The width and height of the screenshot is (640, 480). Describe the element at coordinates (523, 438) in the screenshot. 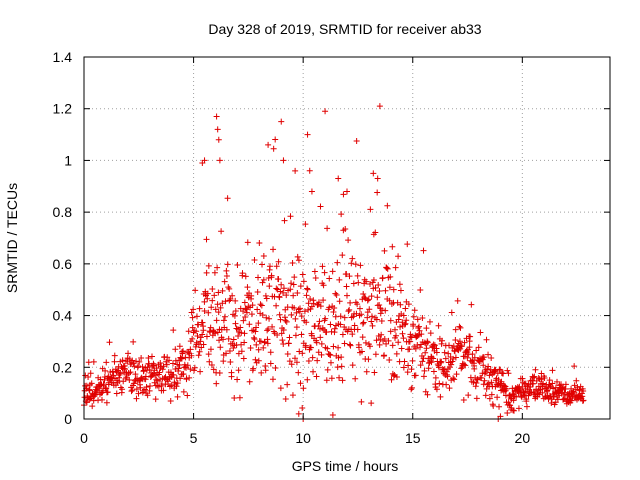

I see `x-tick-label: 20` at that location.